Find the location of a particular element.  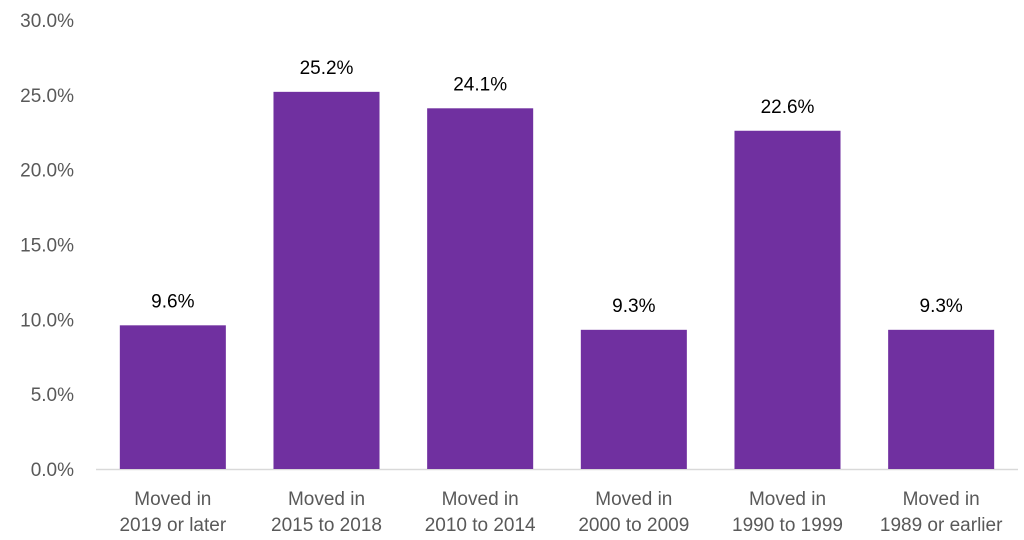

data-label: 24.1% is located at coordinates (480, 84).